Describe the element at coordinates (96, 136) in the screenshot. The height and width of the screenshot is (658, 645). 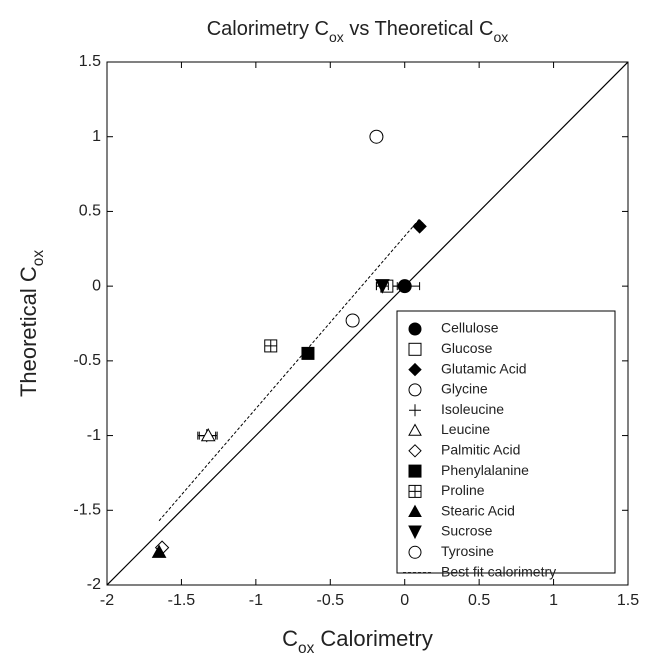
I see `y-tick-label: 1` at that location.